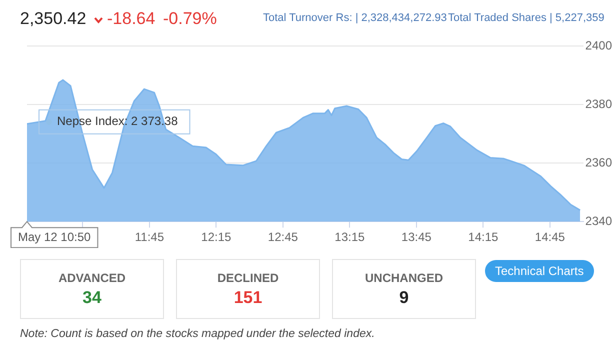 The width and height of the screenshot is (614, 343). Describe the element at coordinates (248, 278) in the screenshot. I see `text: DECLINED` at that location.